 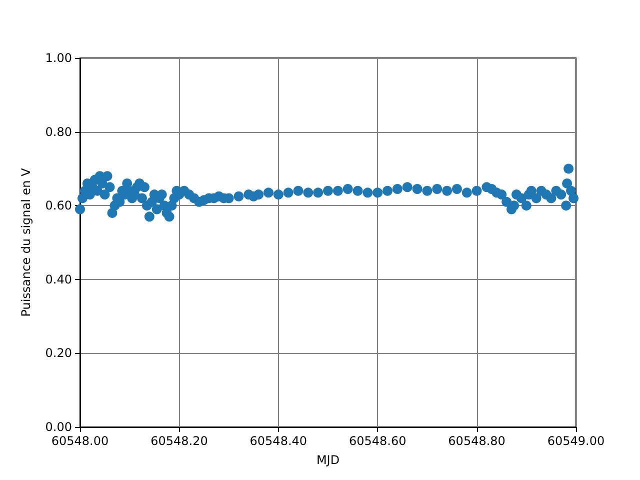 What do you see at coordinates (576, 441) in the screenshot?
I see `x-tick-label: 60549.00` at bounding box center [576, 441].